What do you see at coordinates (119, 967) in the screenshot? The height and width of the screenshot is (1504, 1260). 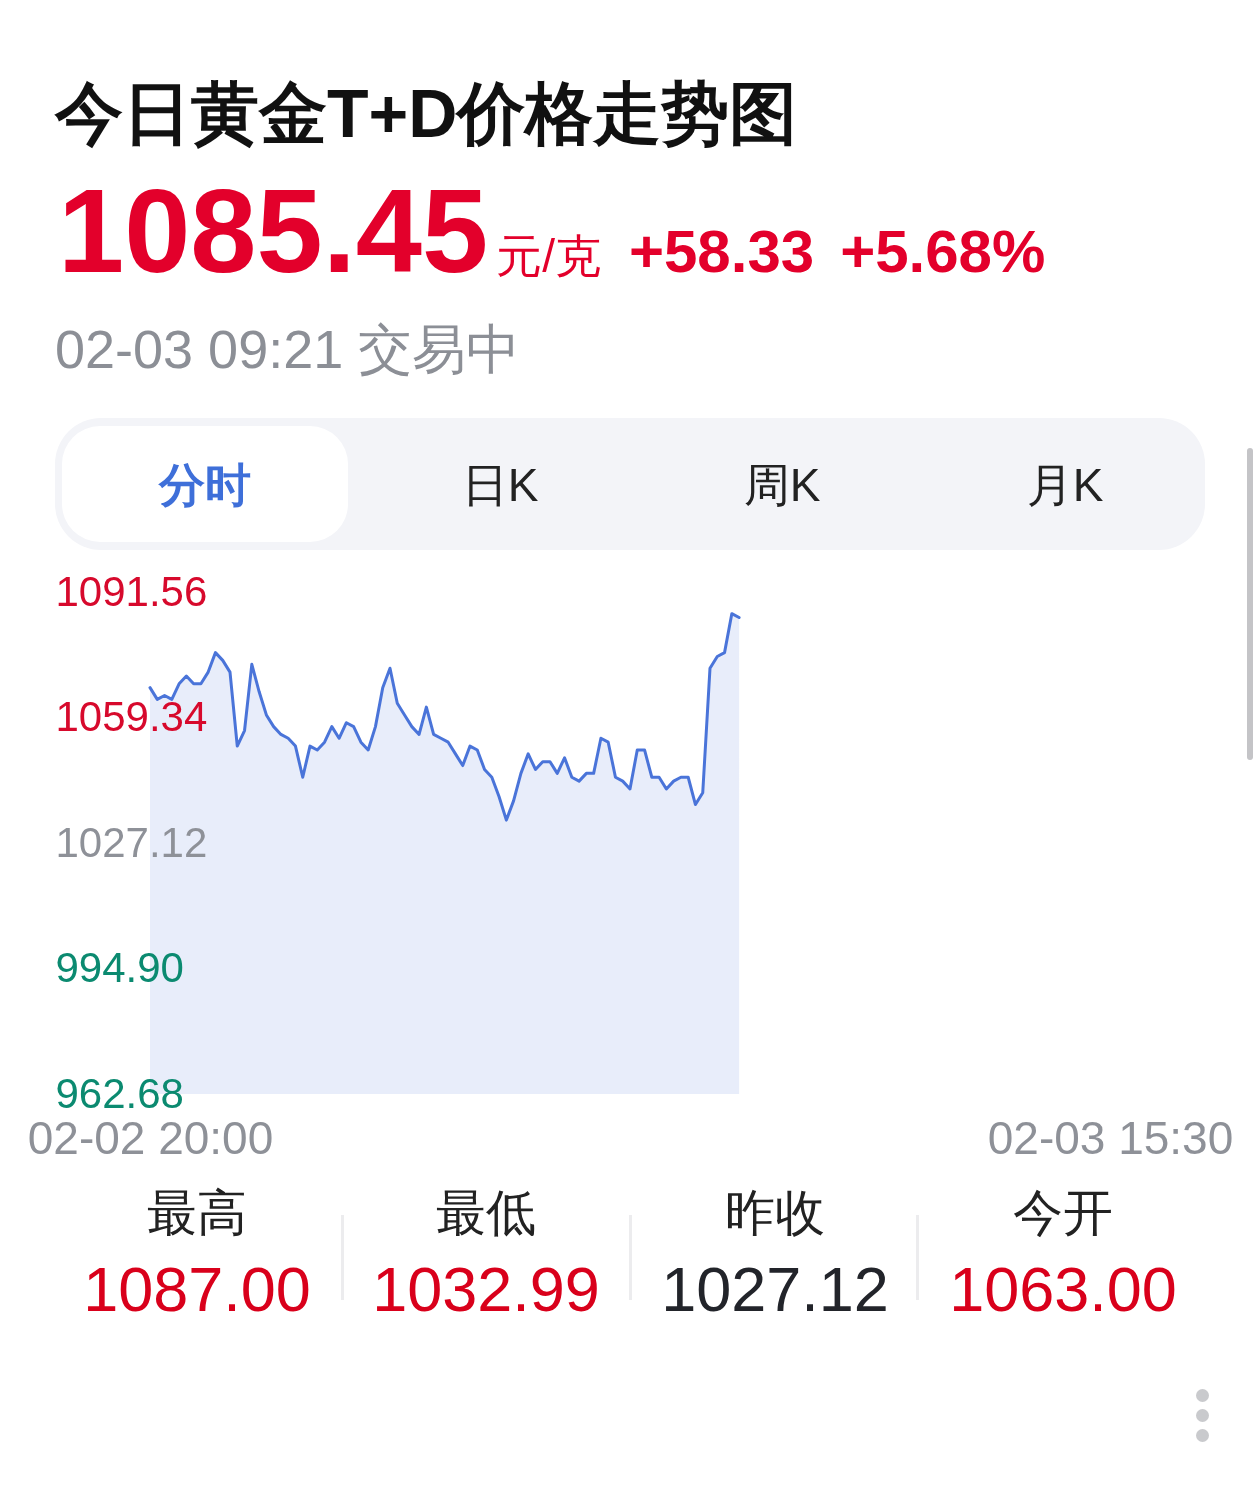 I see `y-tick-label: 994.90` at bounding box center [119, 967].